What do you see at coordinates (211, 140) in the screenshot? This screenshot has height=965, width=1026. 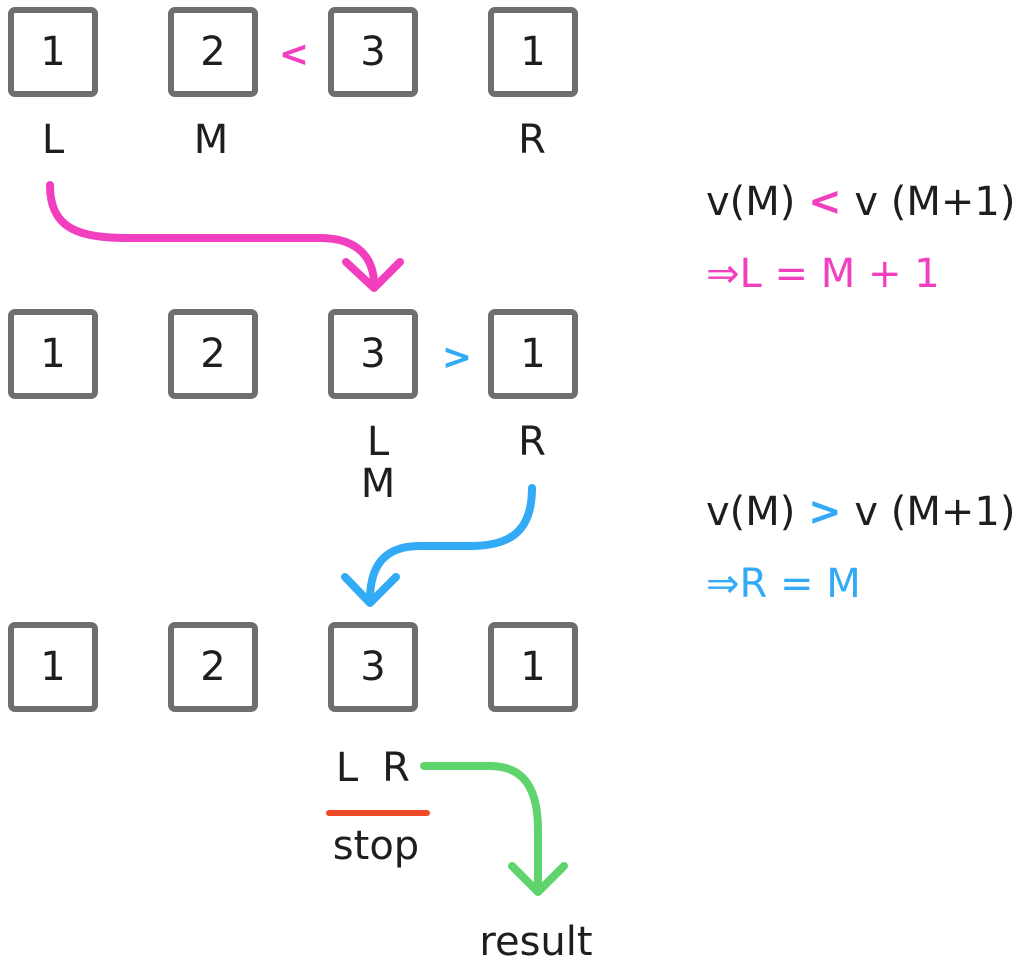 I see `row1-label-M: M` at bounding box center [211, 140].